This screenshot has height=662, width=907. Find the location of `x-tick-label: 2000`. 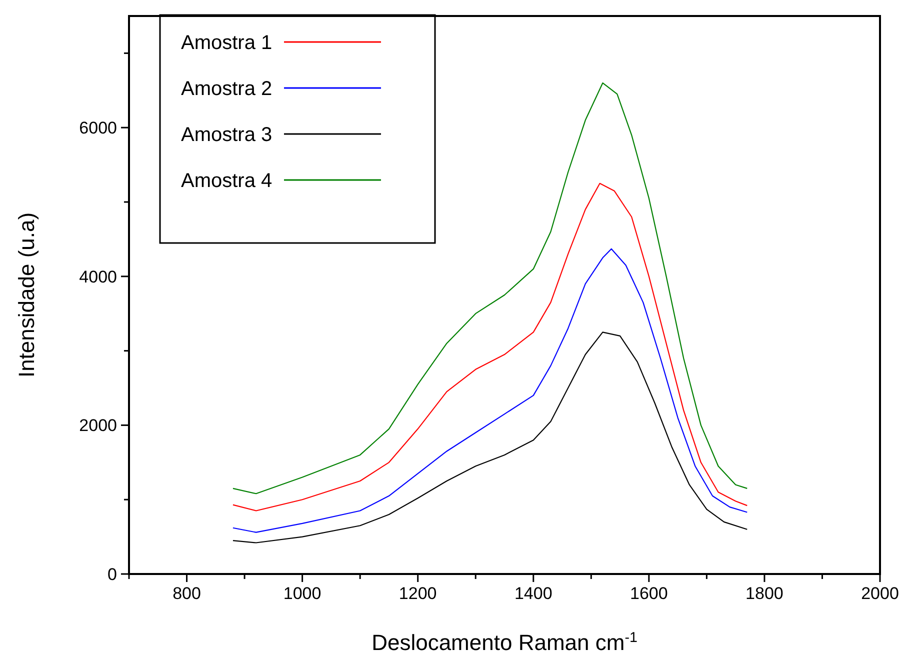

x-tick-label: 2000 is located at coordinates (880, 593).